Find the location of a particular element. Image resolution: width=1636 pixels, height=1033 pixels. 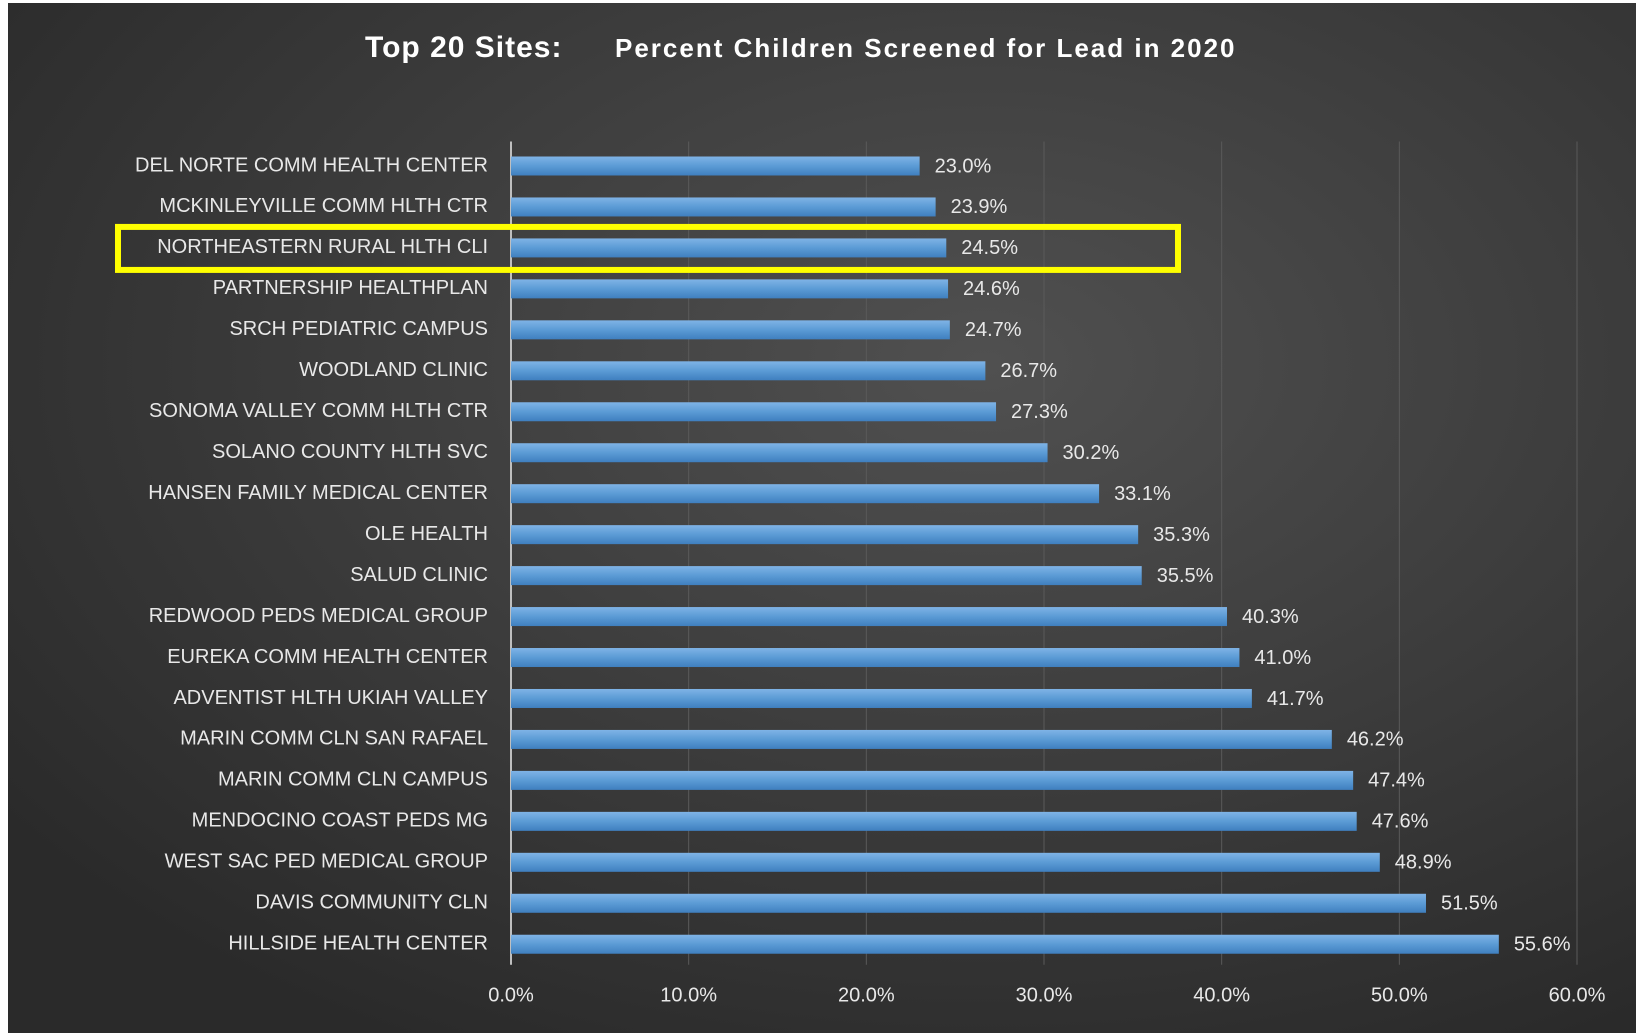

data-label: 33.1% is located at coordinates (1142, 494).